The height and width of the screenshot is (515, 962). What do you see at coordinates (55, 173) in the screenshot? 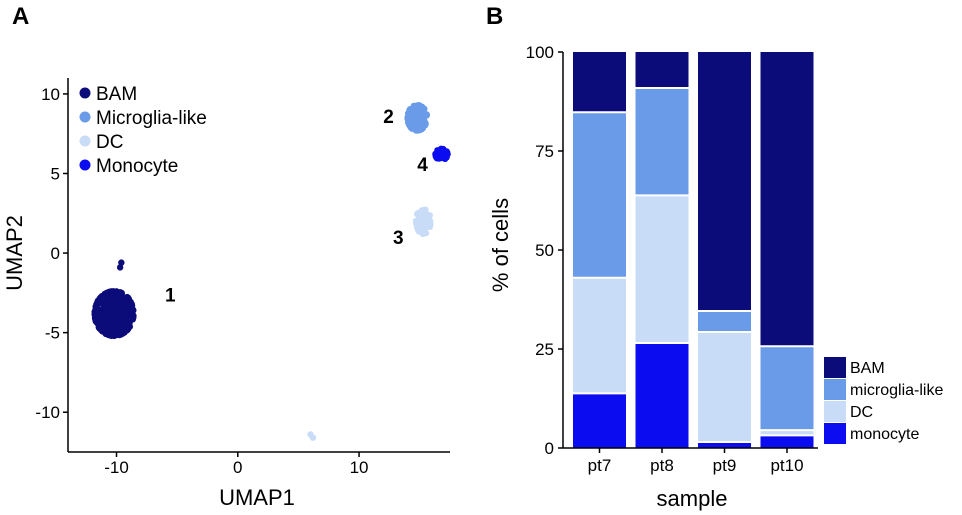
I see `umap-y-tick-label: 5` at bounding box center [55, 173].